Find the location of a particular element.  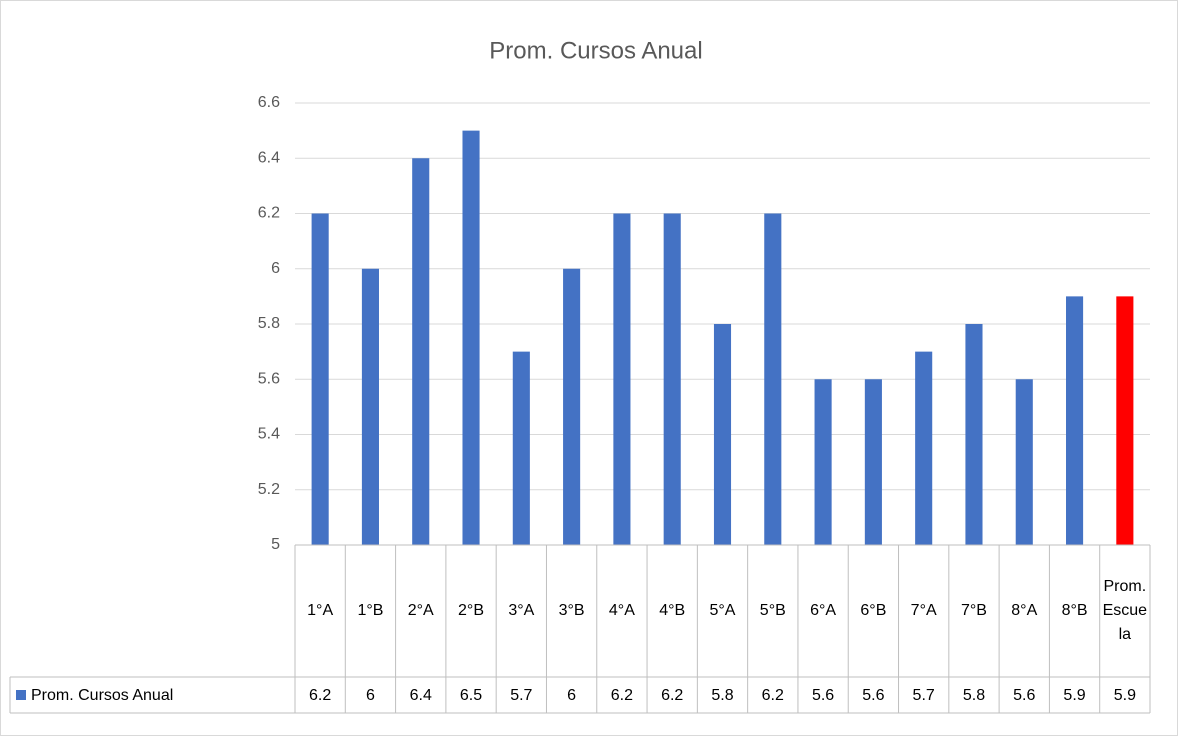

x-tick-label: 7°B is located at coordinates (973, 610).